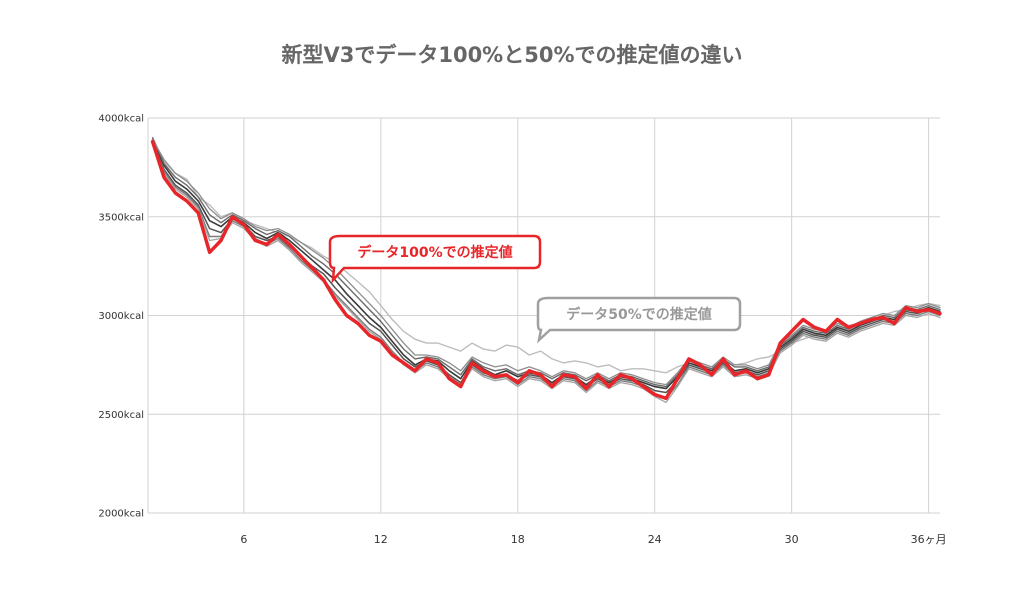 The width and height of the screenshot is (1024, 606). I want to click on x-tick-label: 30, so click(792, 539).